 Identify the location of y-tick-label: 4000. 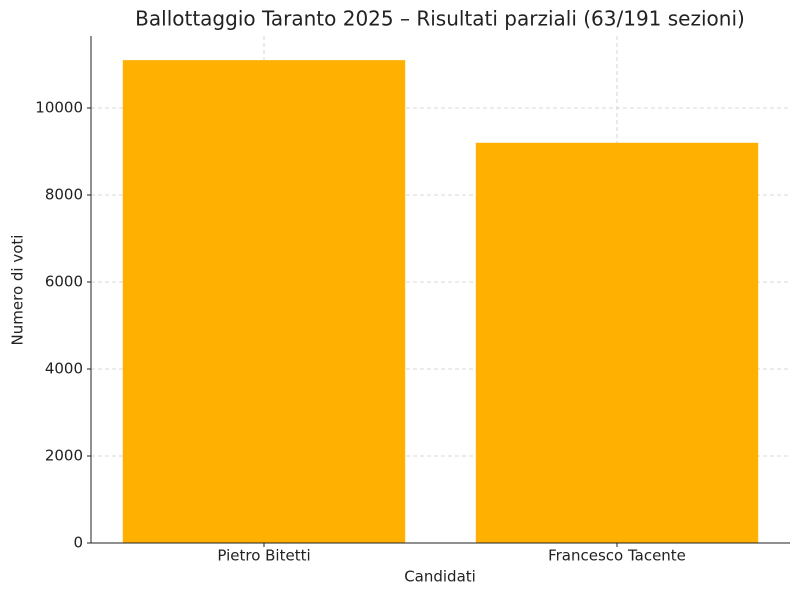
(64, 368).